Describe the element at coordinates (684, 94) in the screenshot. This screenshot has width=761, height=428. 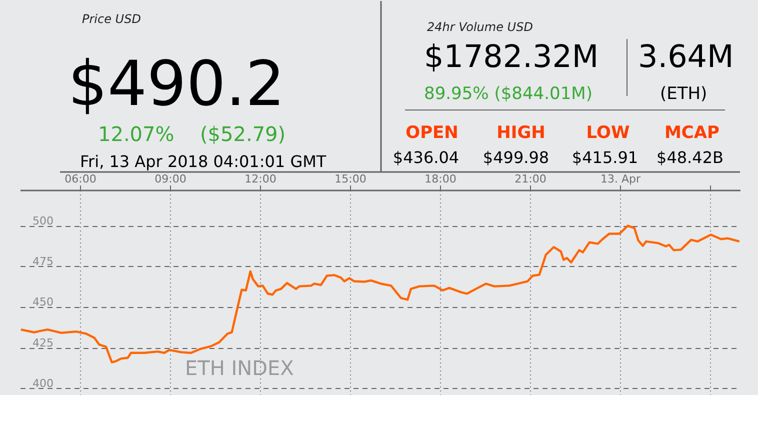
I see `text: (ETH)` at that location.